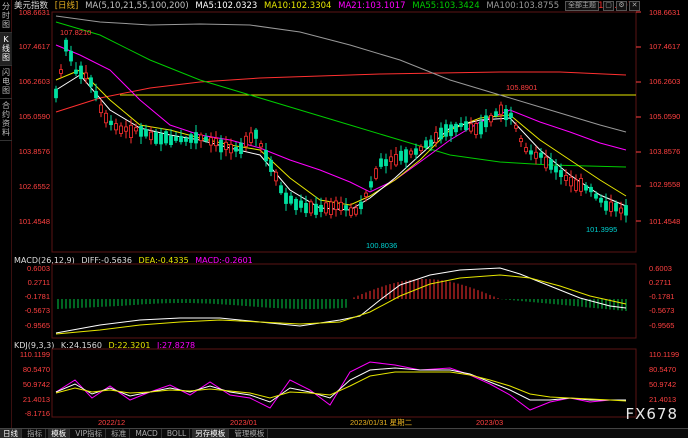 This screenshot has height=438, width=688. I want to click on bottom-tab-indicator: 指标, so click(35, 433).